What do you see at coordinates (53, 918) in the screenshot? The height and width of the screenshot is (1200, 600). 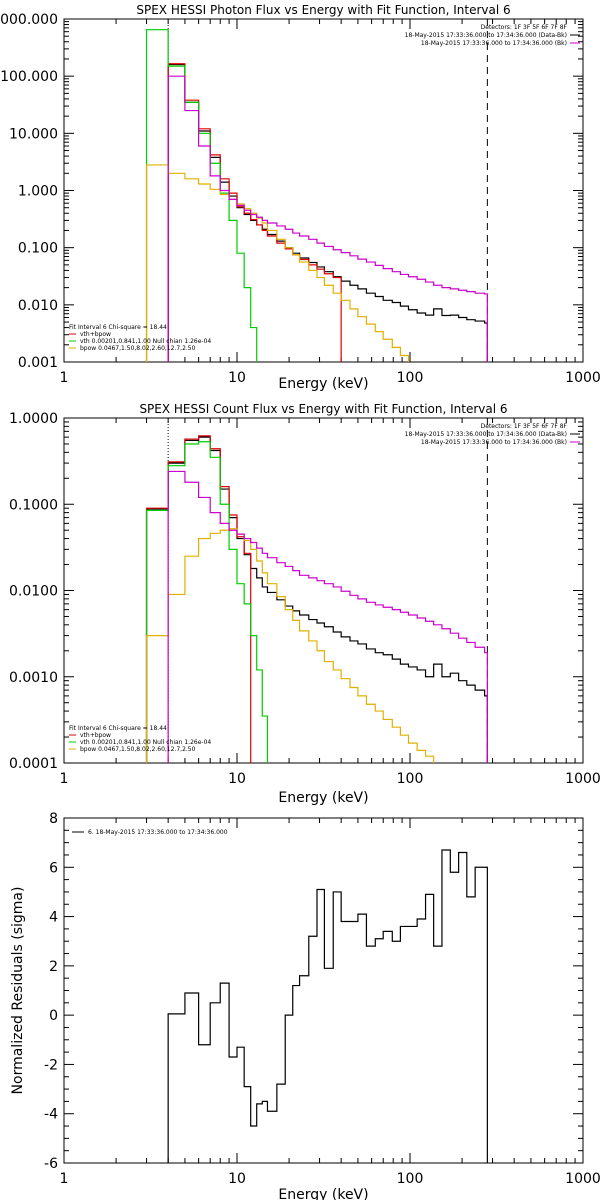 I see `y-tick-label: 4` at bounding box center [53, 918].